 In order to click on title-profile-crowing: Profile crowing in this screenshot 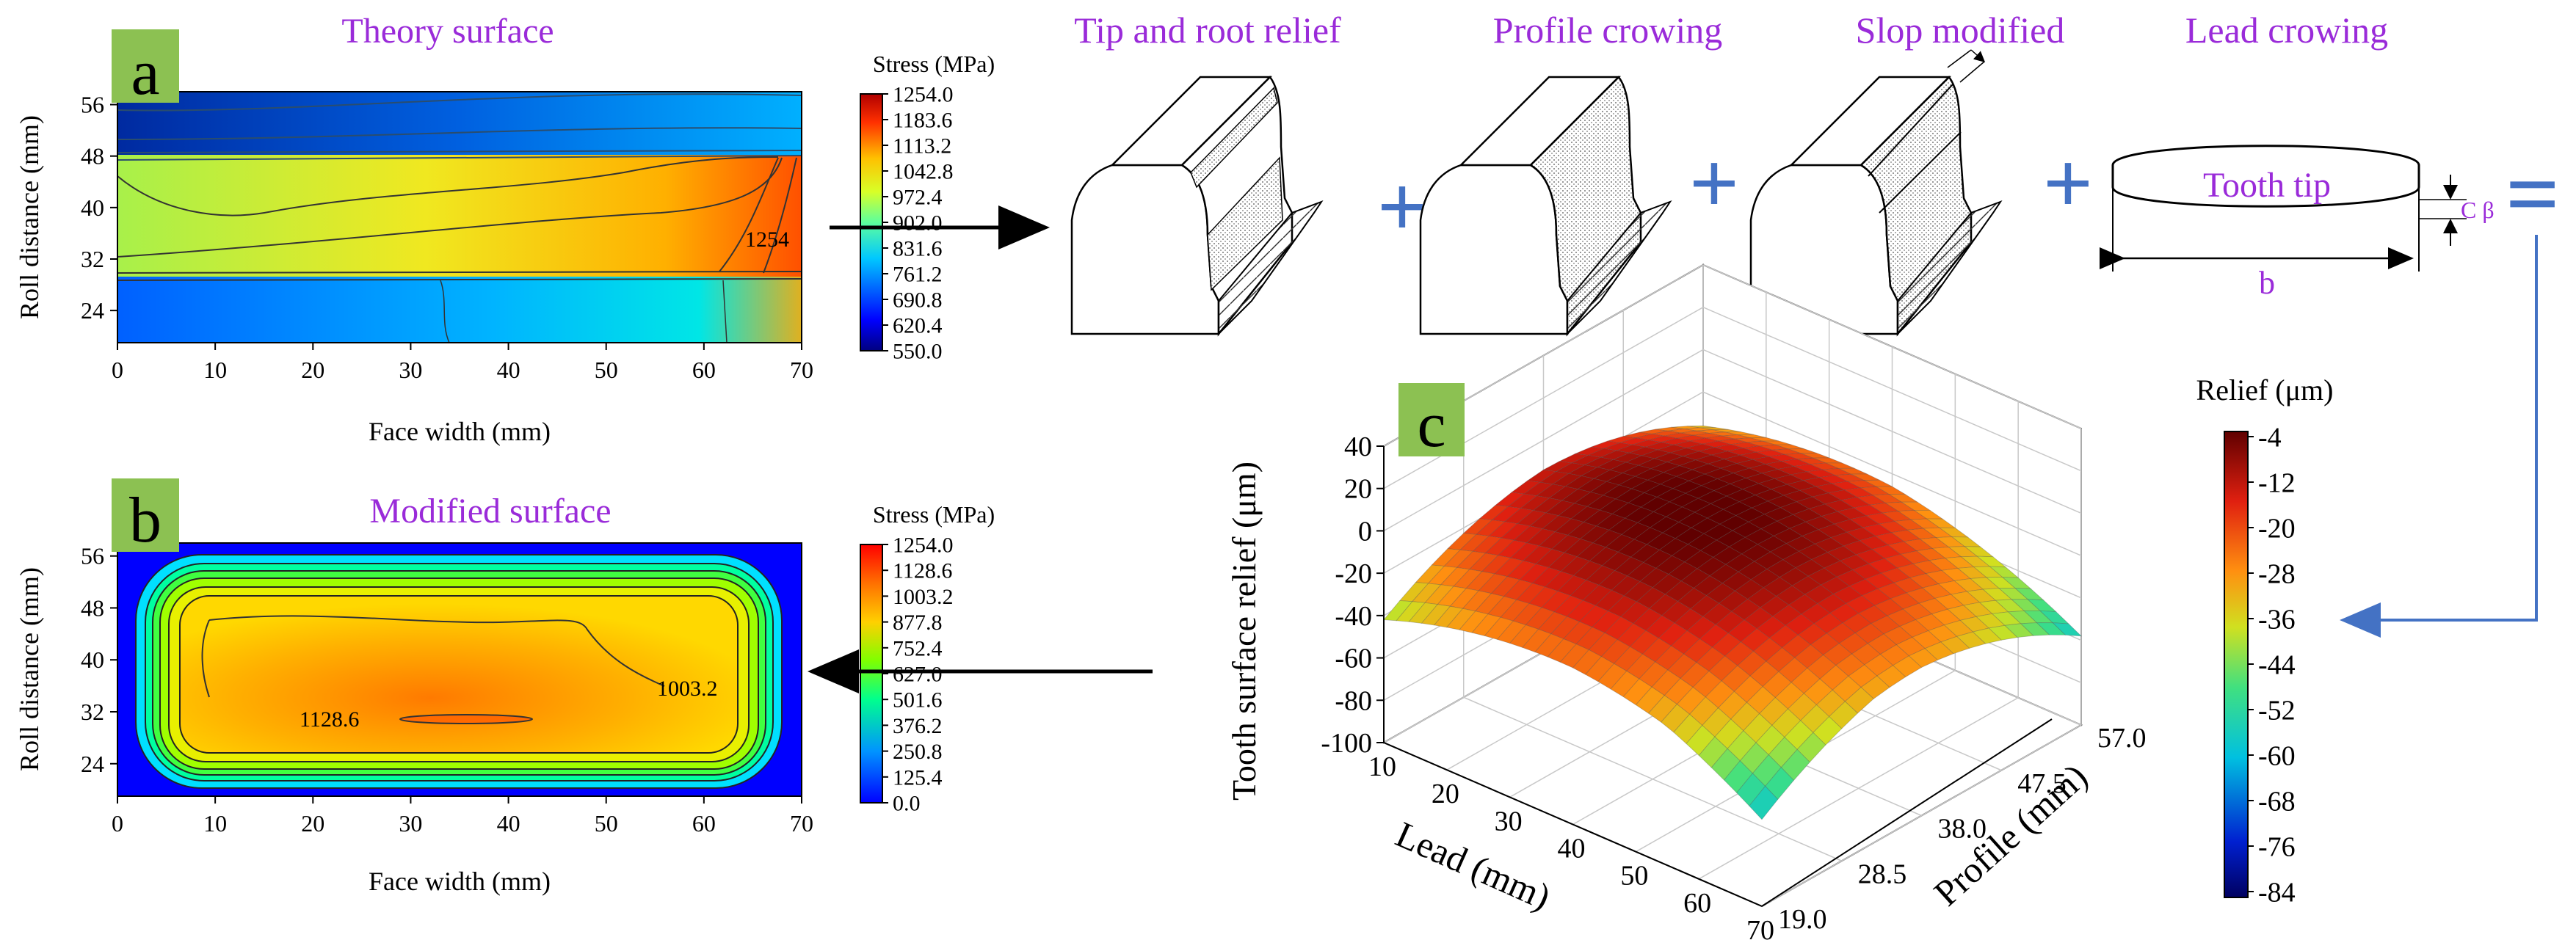, I will do `click(1608, 31)`.